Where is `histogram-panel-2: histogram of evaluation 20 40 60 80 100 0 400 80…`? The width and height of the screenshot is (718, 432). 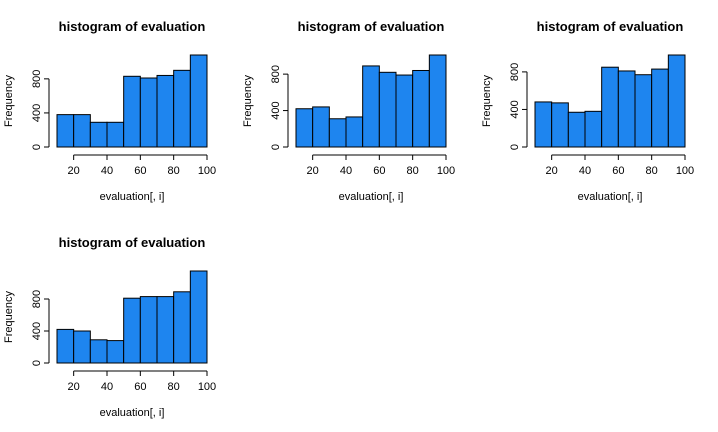 histogram-panel-2: histogram of evaluation 20 40 60 80 100 0 400 80… is located at coordinates (348, 111).